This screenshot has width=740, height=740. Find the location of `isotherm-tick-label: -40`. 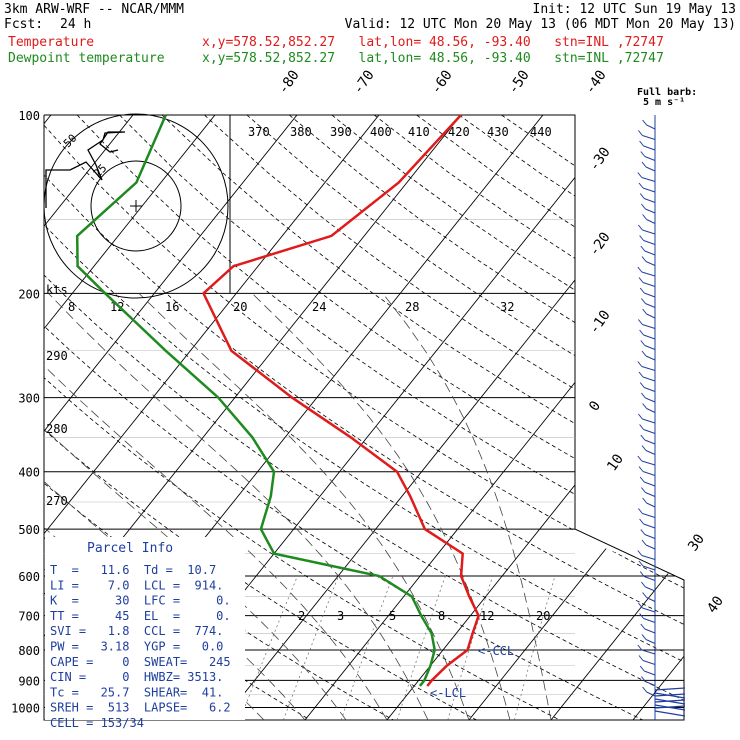

isotherm-tick-label: -40 is located at coordinates (596, 82).